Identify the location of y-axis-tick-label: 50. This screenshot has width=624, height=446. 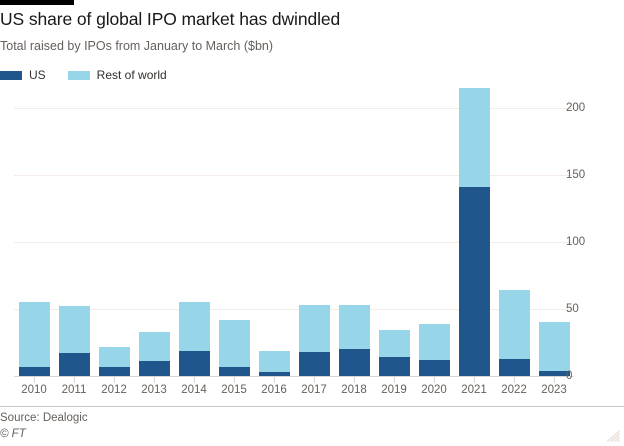
(572, 309).